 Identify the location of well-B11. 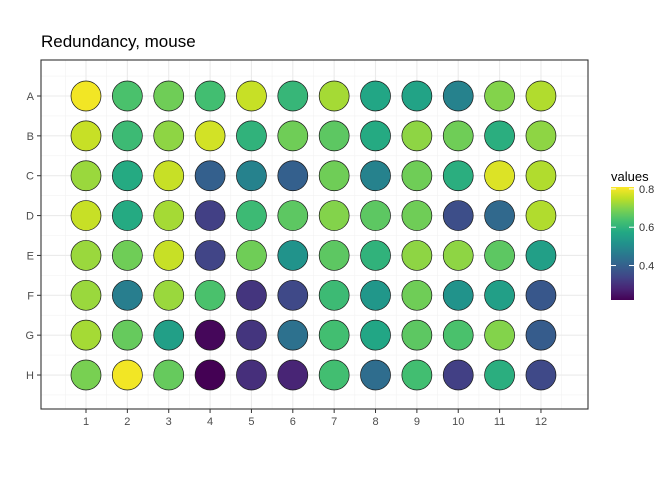
(499, 136).